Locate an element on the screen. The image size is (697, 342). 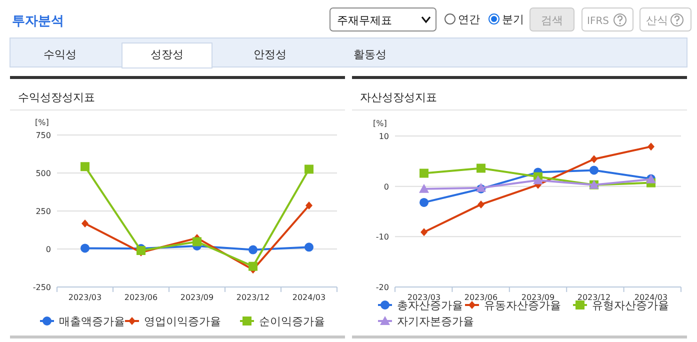
y-tick-label: 500 is located at coordinates (43, 173).